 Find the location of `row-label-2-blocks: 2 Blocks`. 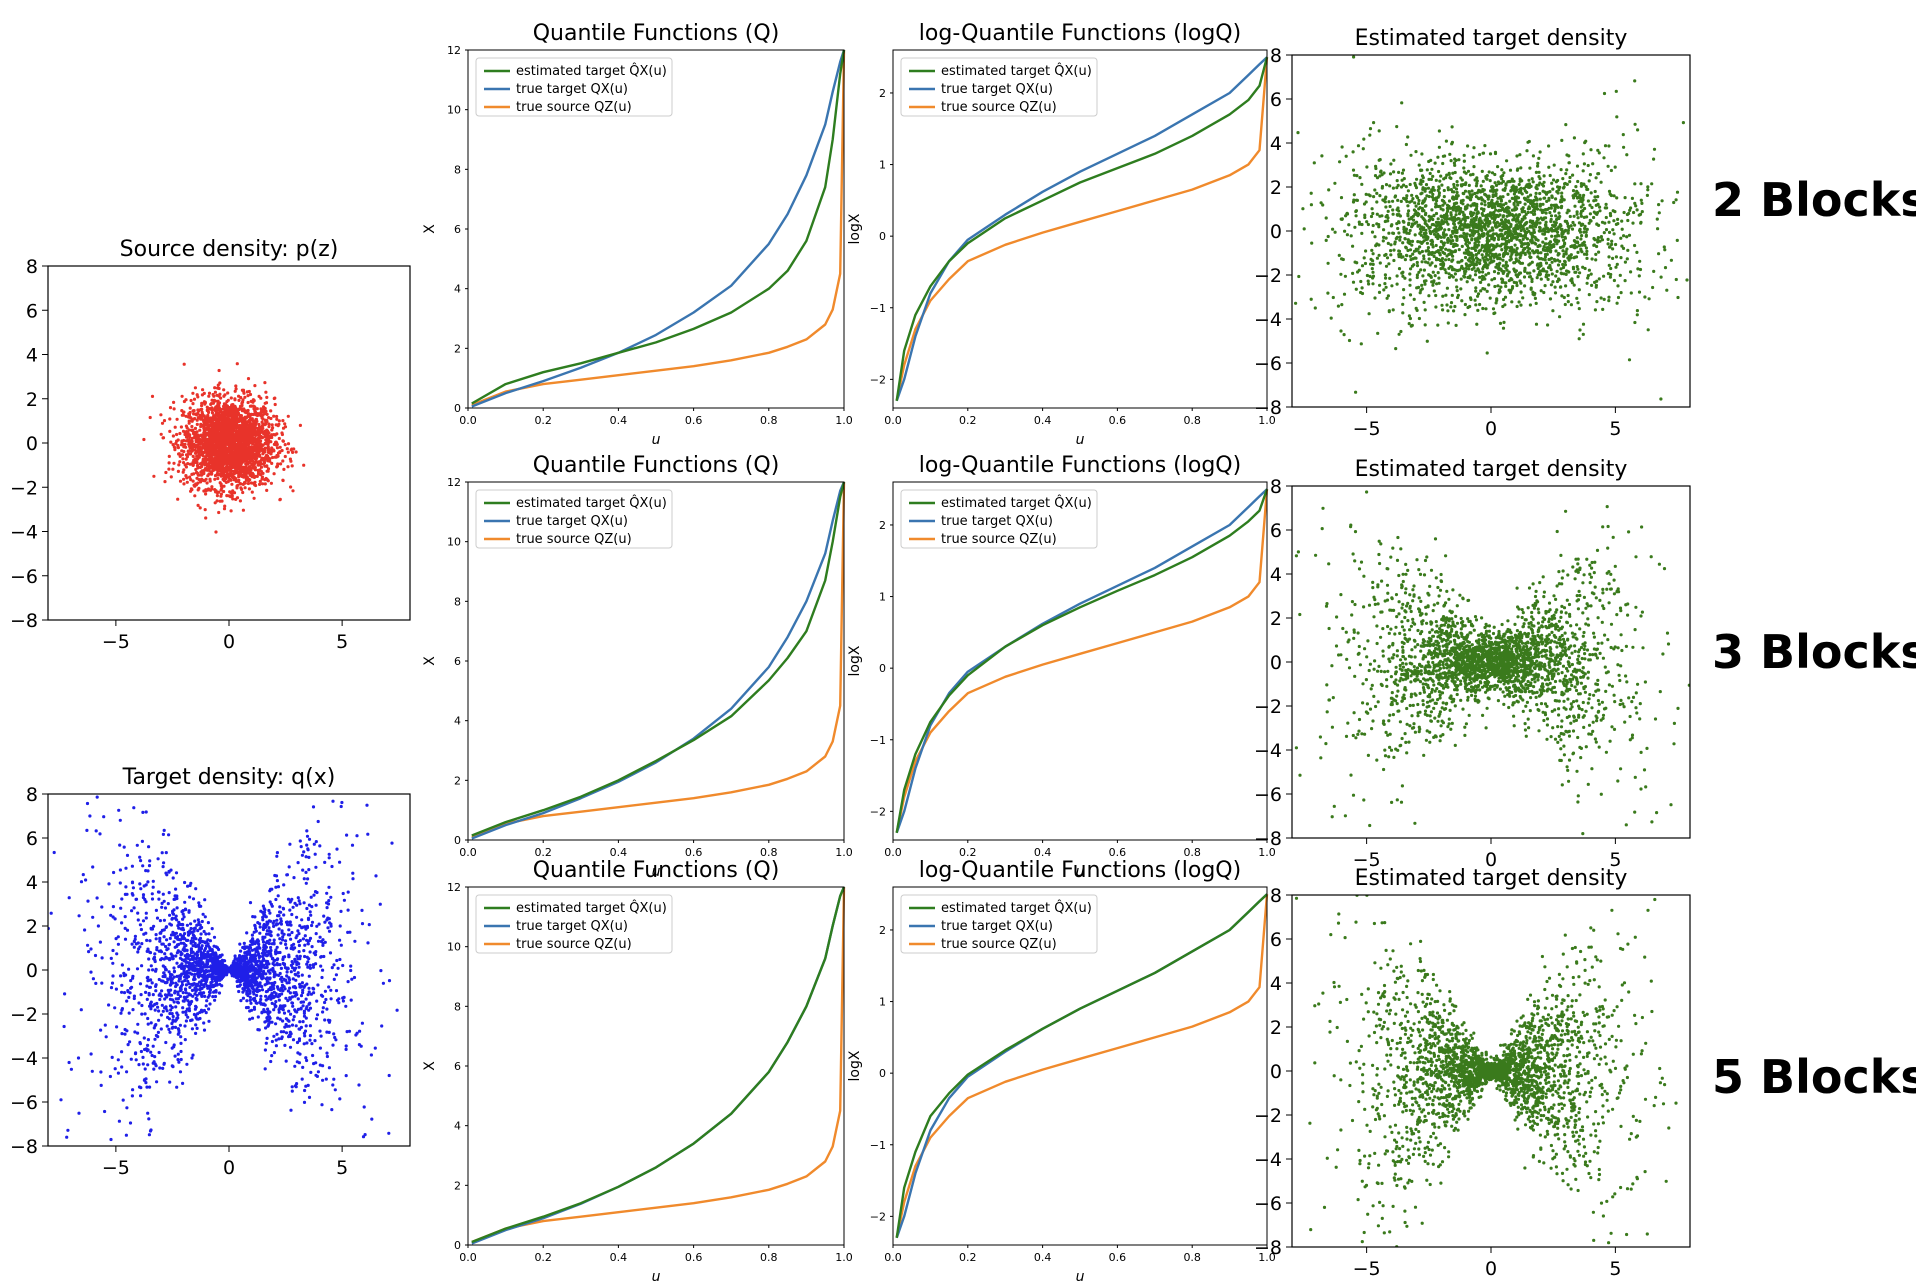

row-label-2-blocks: 2 Blocks is located at coordinates (1814, 200).